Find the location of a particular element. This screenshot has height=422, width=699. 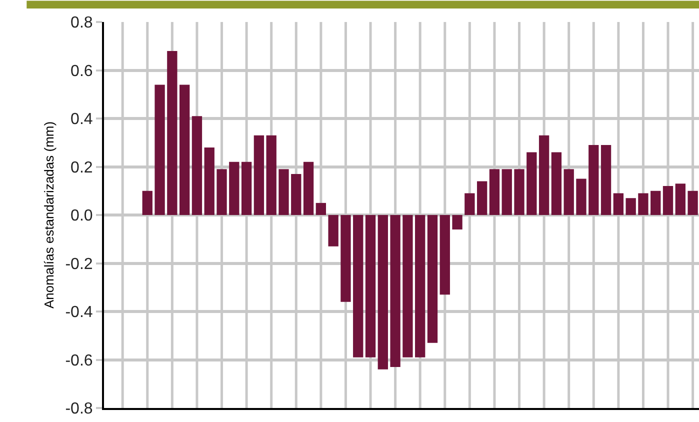

y-tick-label: 0.4 is located at coordinates (81, 119).